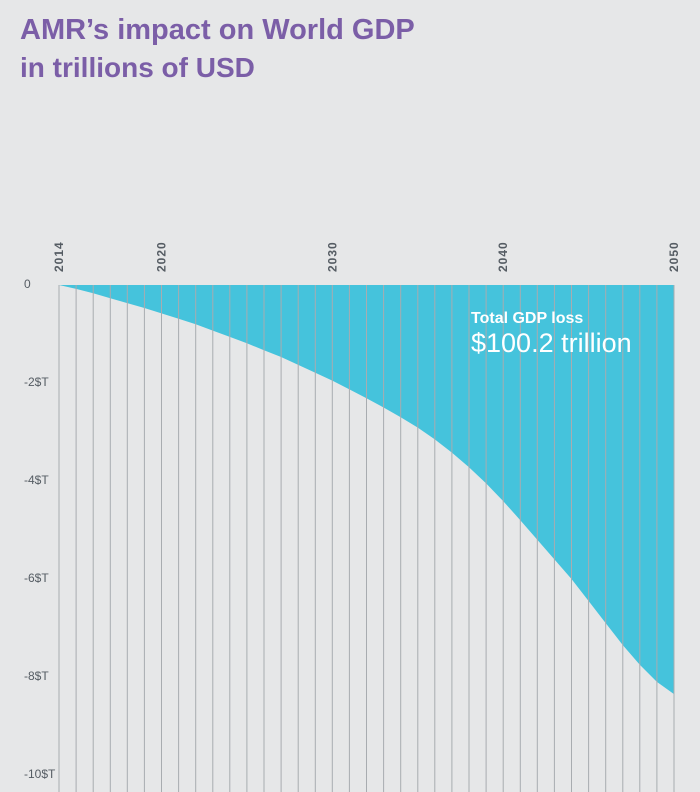  Describe the element at coordinates (27, 284) in the screenshot. I see `y-tick-label: 0` at that location.